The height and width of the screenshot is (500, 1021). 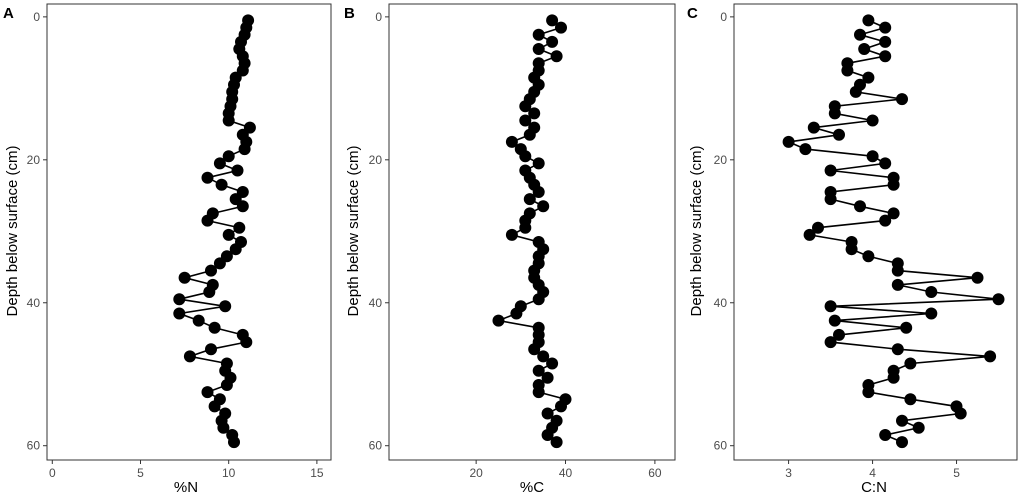 I want to click on panel-b-letter: B, so click(x=349, y=13).